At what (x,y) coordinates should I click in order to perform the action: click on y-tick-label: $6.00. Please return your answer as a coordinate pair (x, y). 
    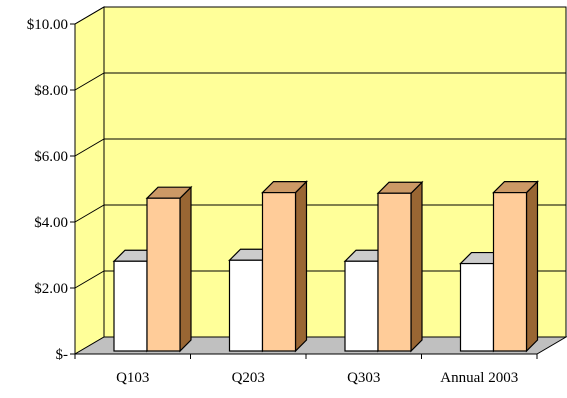
    Looking at the image, I should click on (51, 157).